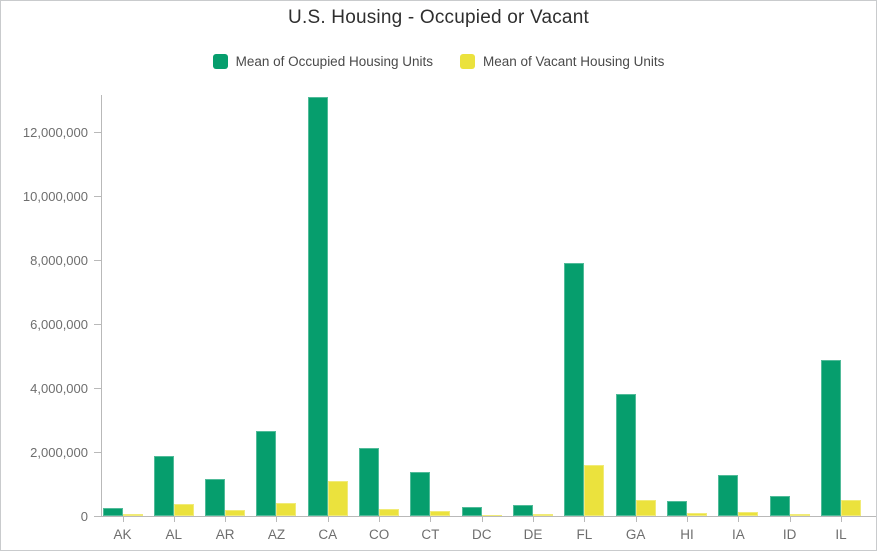 This screenshot has width=877, height=551. Describe the element at coordinates (317, 306) in the screenshot. I see `bar-occupied-CA` at that location.